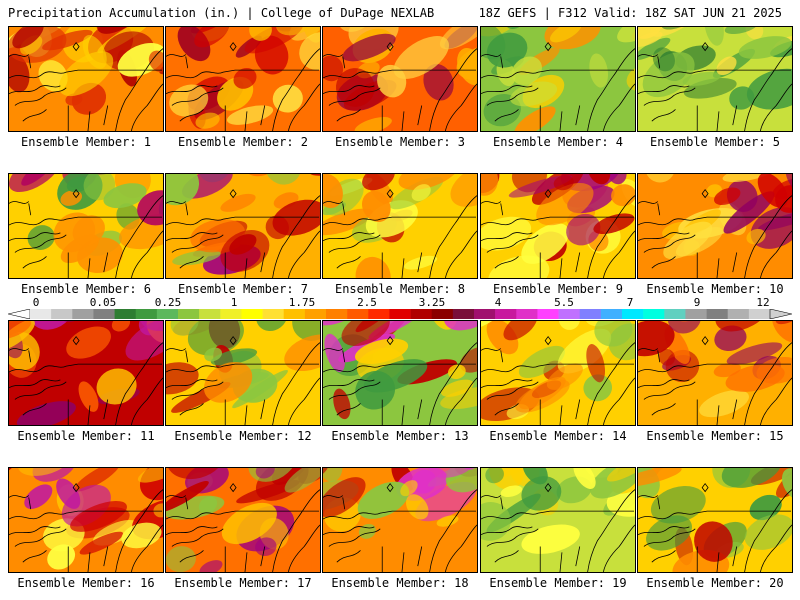 This screenshot has width=800, height=600. What do you see at coordinates (400, 436) in the screenshot?
I see `ensemble-member-label: Ensemble Member: 13` at bounding box center [400, 436].